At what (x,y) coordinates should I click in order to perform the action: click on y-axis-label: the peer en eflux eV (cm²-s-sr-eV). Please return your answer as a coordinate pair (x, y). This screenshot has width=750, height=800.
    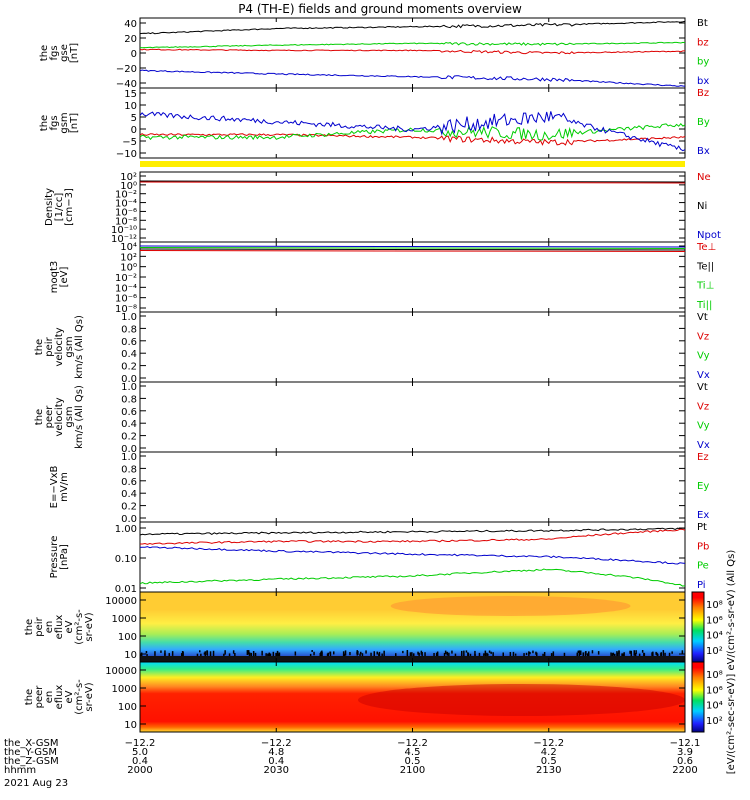
    Looking at the image, I should click on (59, 697).